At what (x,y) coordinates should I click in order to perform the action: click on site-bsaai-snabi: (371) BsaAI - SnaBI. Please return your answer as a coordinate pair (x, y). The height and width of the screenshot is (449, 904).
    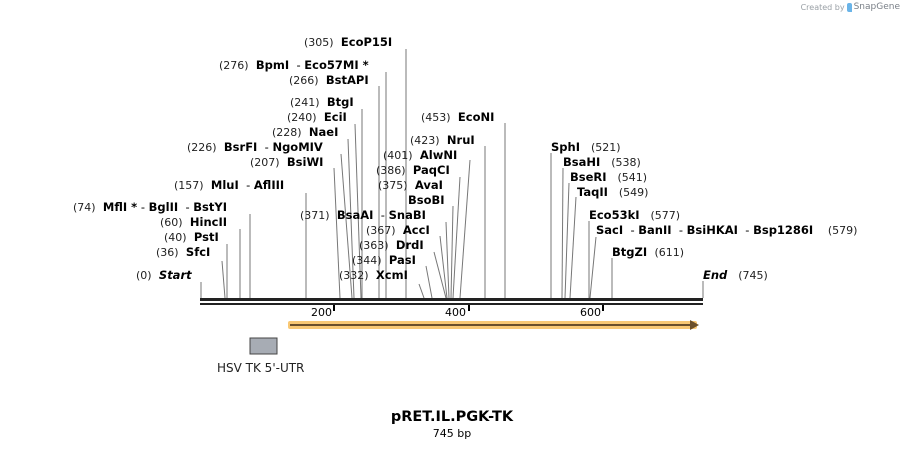
    Looking at the image, I should click on (363, 215).